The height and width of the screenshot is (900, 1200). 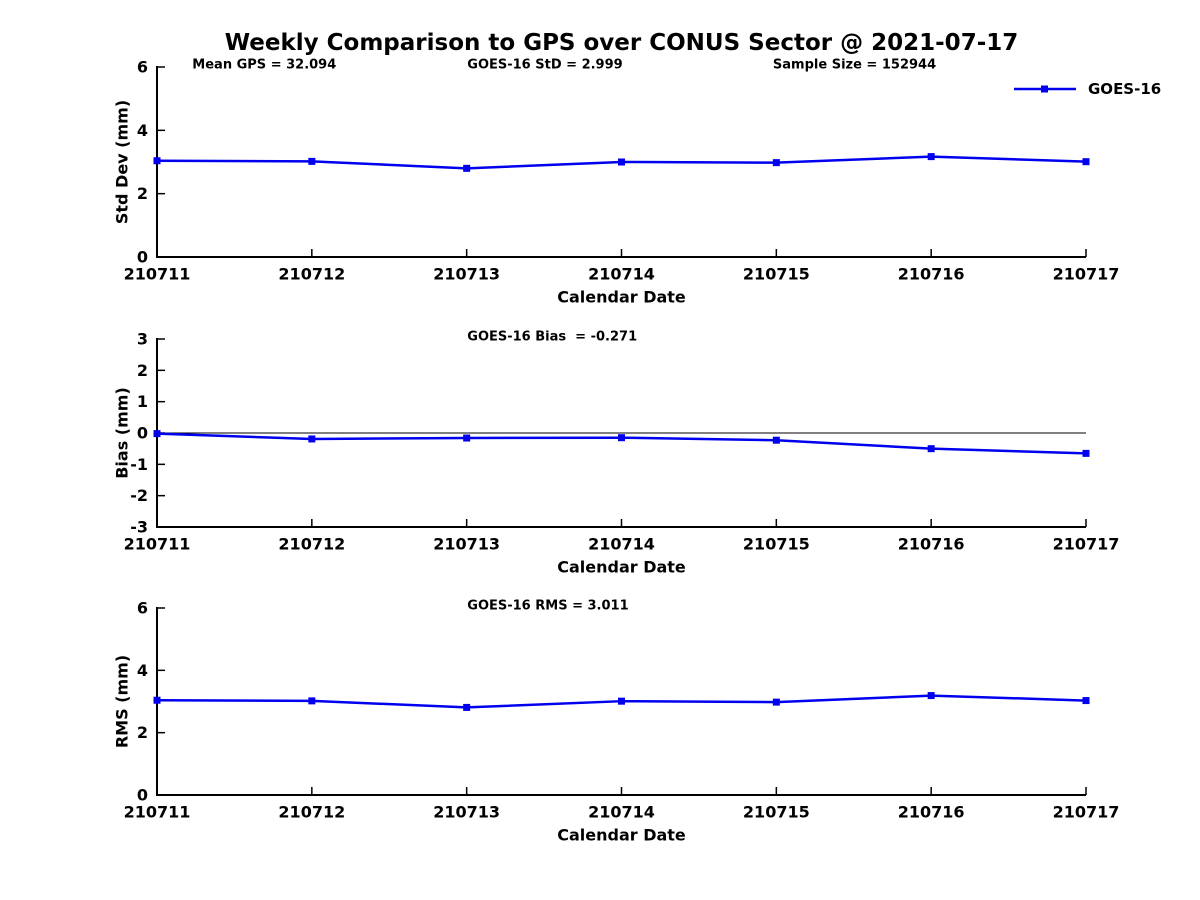 What do you see at coordinates (1045, 89) in the screenshot?
I see `legend-line-icon` at bounding box center [1045, 89].